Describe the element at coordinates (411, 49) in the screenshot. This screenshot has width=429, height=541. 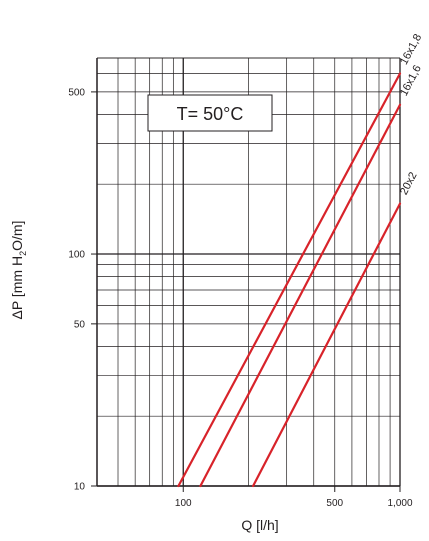
I see `series-label-1: 16x1,8` at that location.